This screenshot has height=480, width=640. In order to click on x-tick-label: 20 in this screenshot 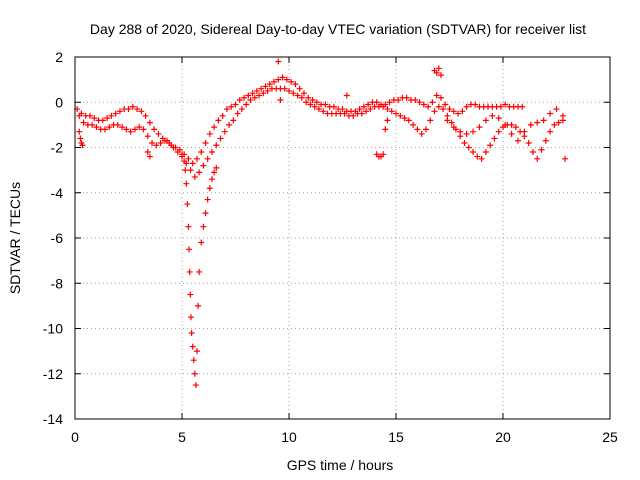, I will do `click(503, 437)`.